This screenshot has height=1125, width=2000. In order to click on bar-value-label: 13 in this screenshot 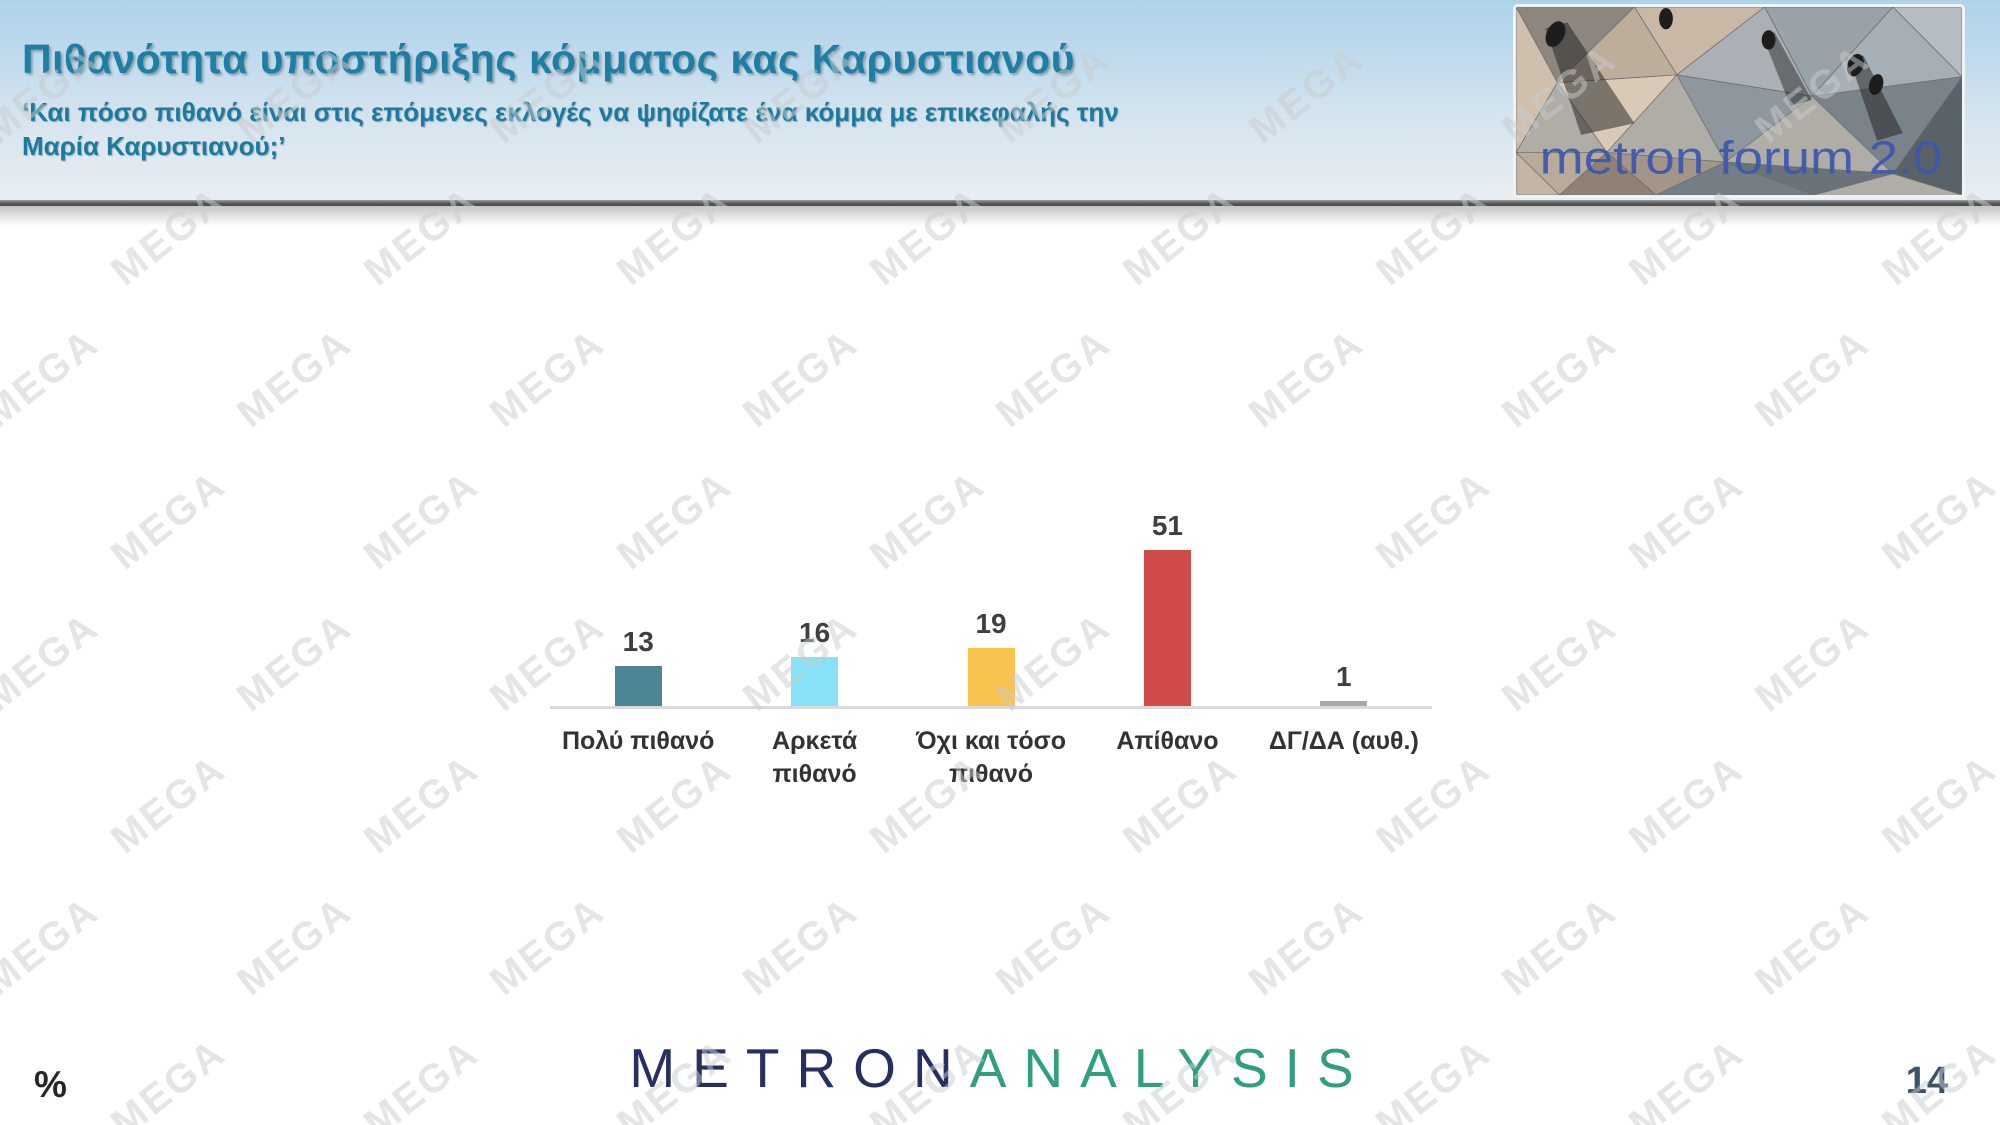, I will do `click(638, 641)`.